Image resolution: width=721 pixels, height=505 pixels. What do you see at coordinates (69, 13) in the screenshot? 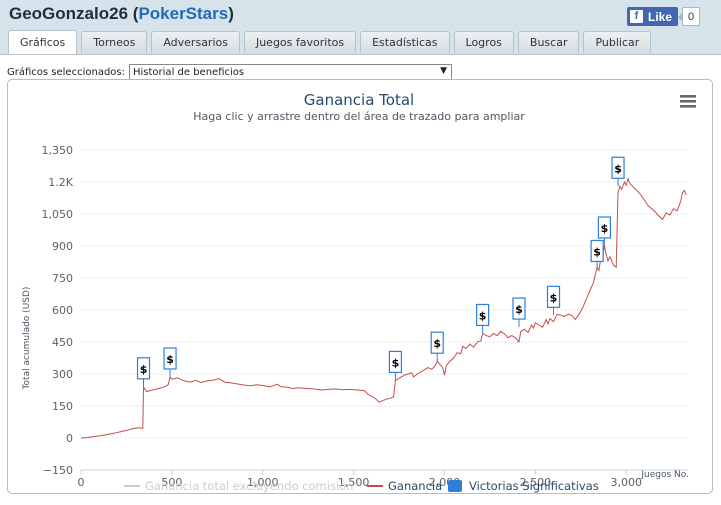
I see `username: GeoGonzalo26` at bounding box center [69, 13].